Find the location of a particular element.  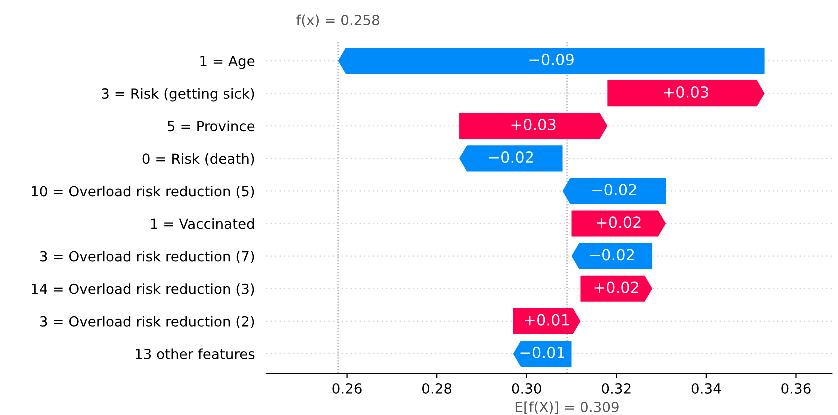

x-tick-label: 0.28 is located at coordinates (437, 388).